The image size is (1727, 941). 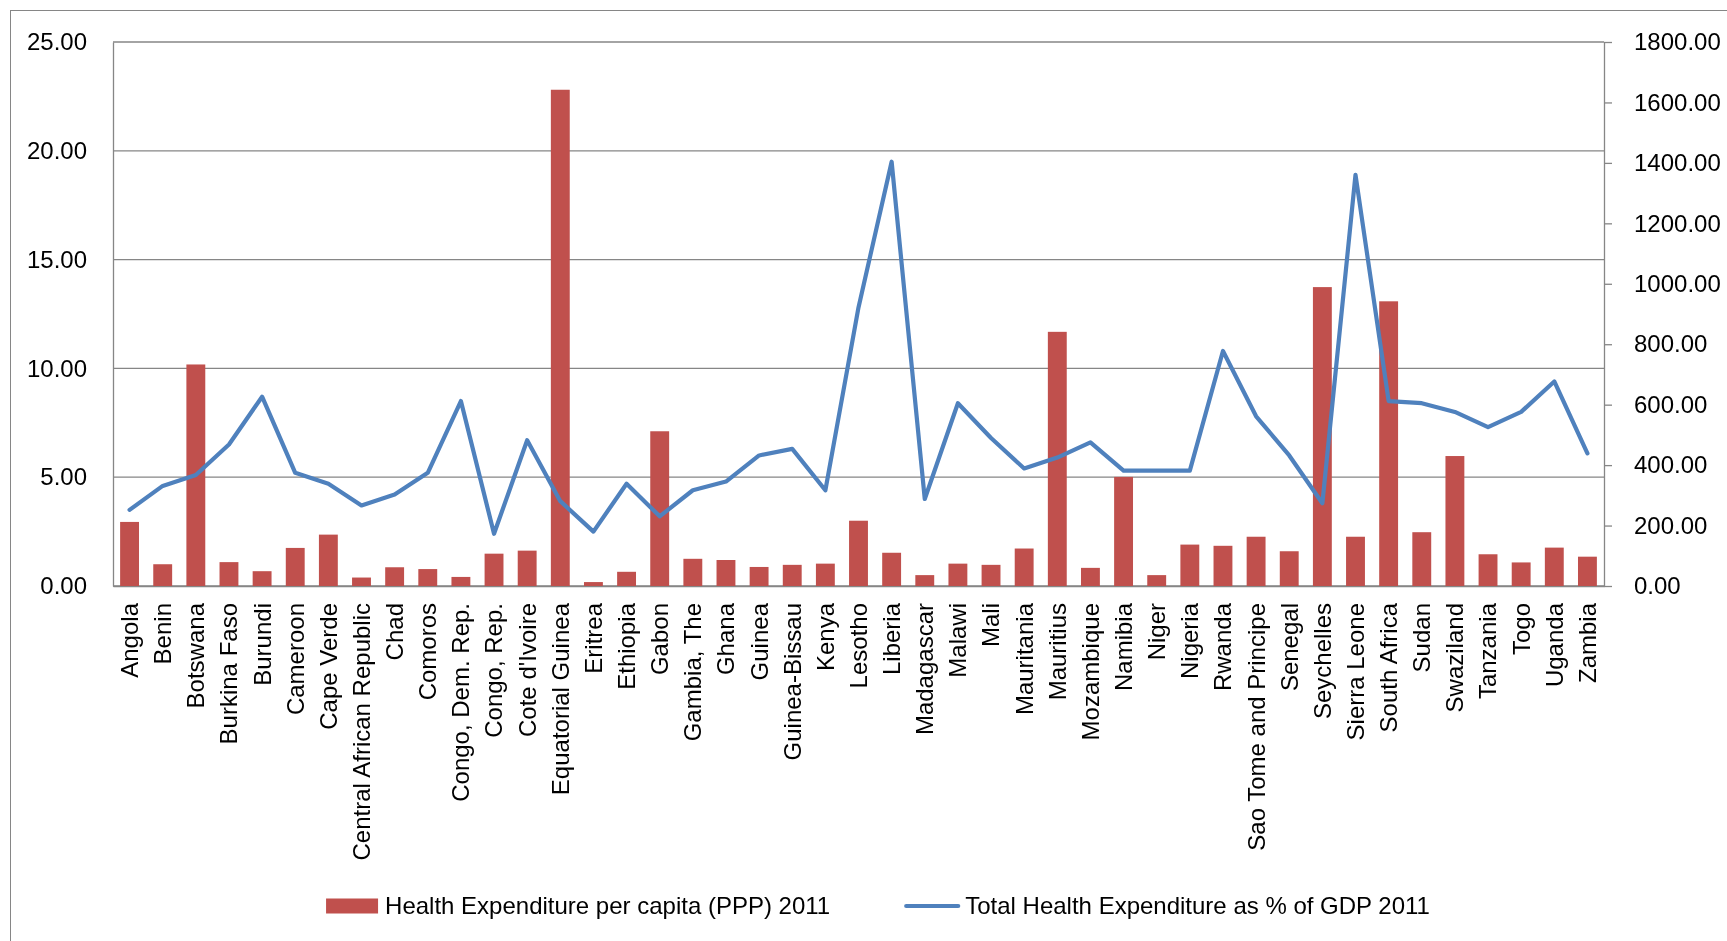 What do you see at coordinates (1671, 404) in the screenshot?
I see `y2-tick-label: 600.00` at bounding box center [1671, 404].